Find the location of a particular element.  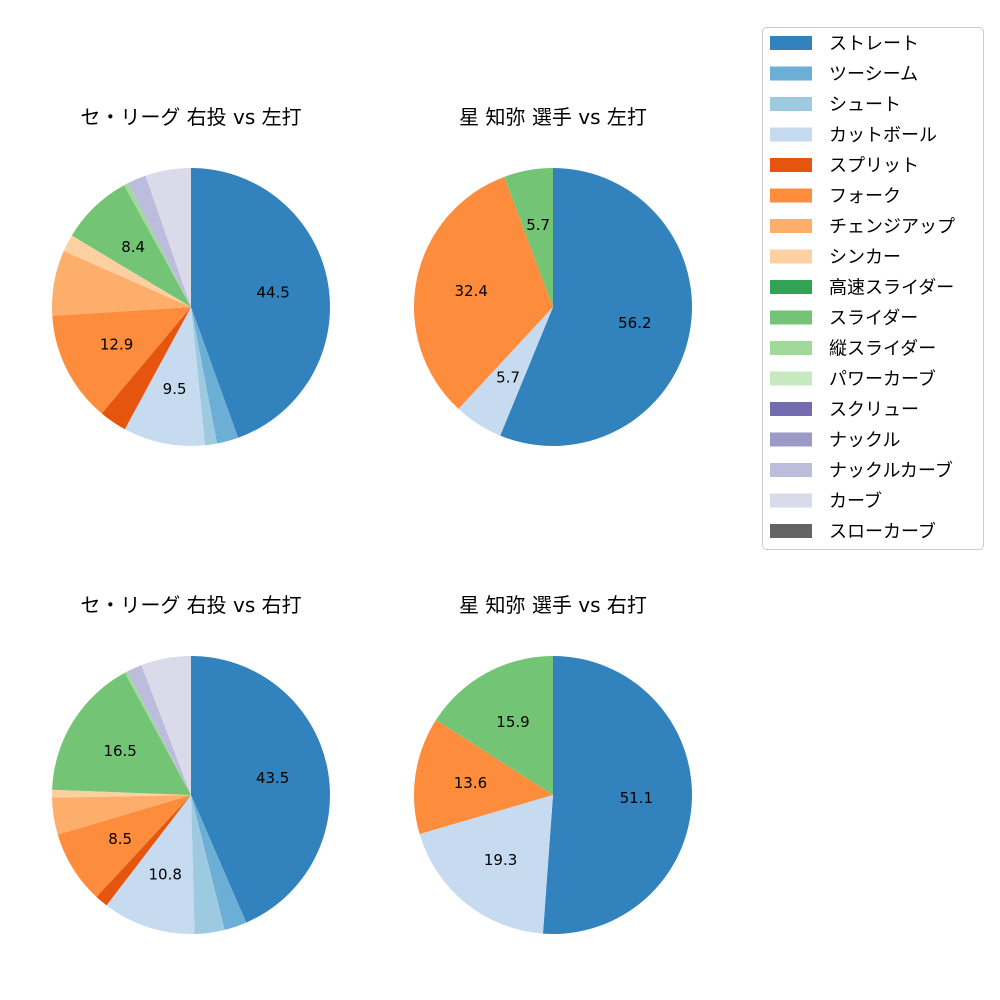

pie-chart-3: セ・リーグ 右投 vs 右打 43.5 10.8 8.5 16.5 is located at coordinates (190, 764).